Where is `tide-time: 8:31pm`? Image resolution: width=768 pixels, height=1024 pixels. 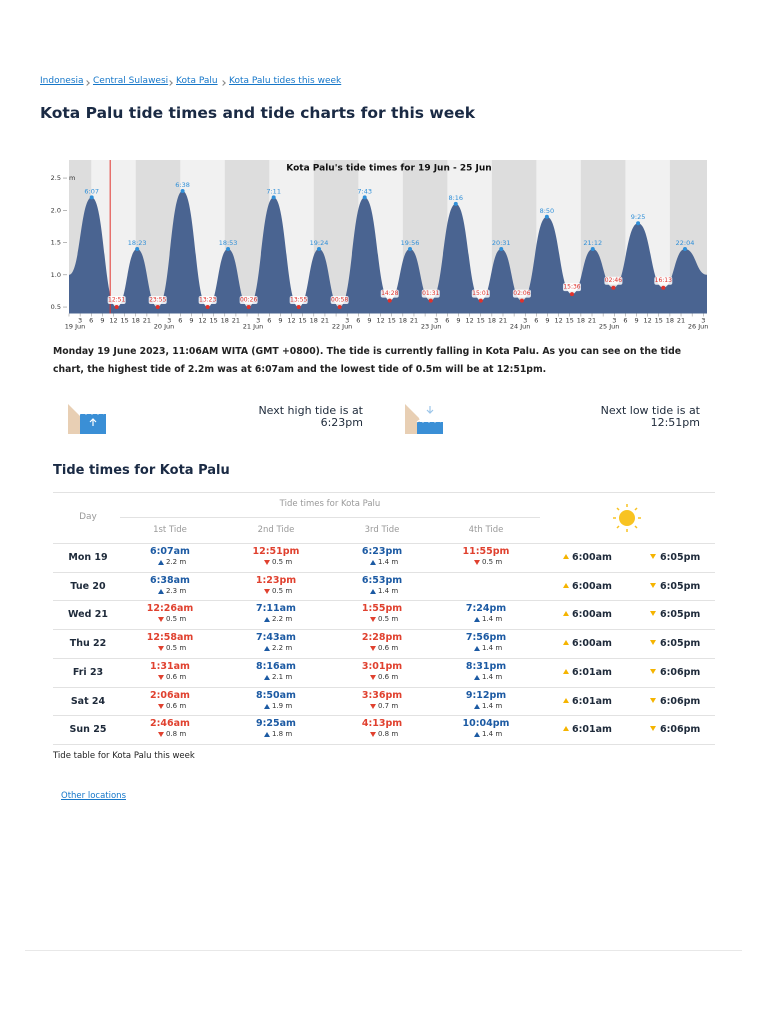
tide-time: 8:31pm is located at coordinates (486, 666).